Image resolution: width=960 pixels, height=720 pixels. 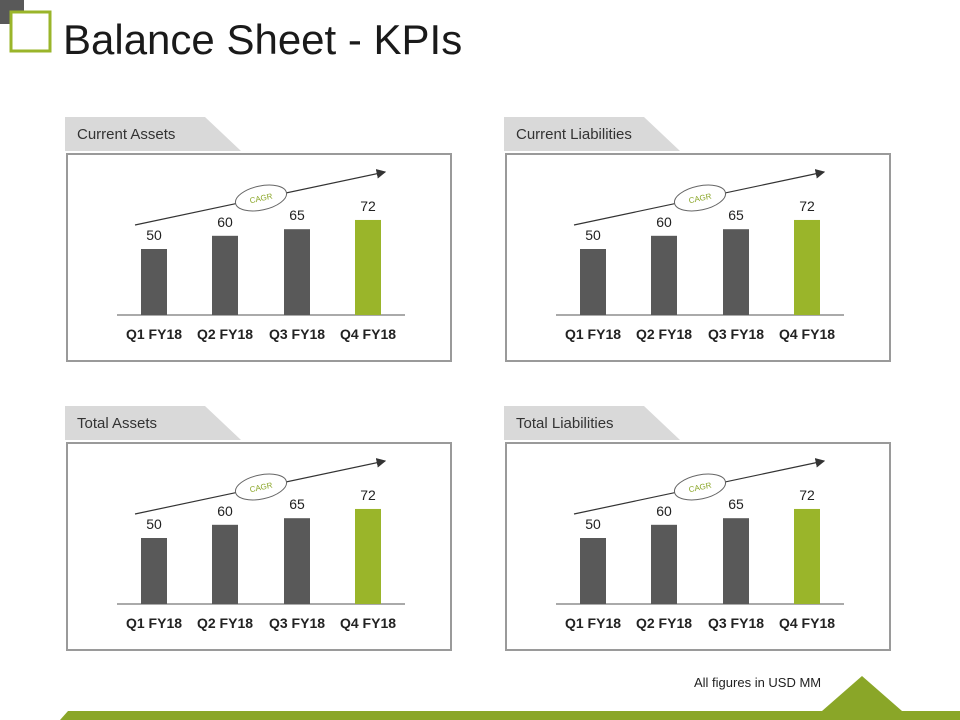 I want to click on chart-title: Total Assets, so click(x=117, y=423).